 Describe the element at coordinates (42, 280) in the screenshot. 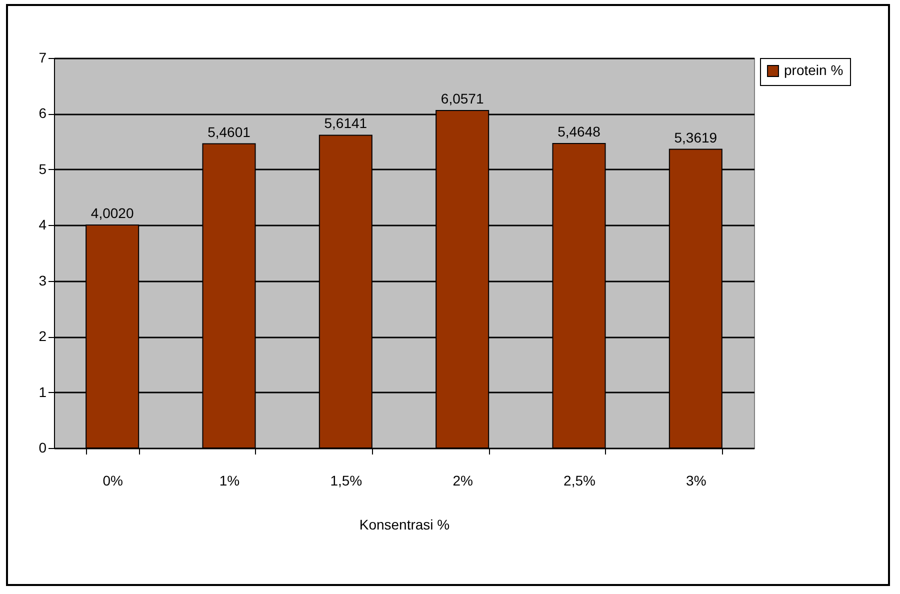

I see `y-tick-label: 3` at that location.